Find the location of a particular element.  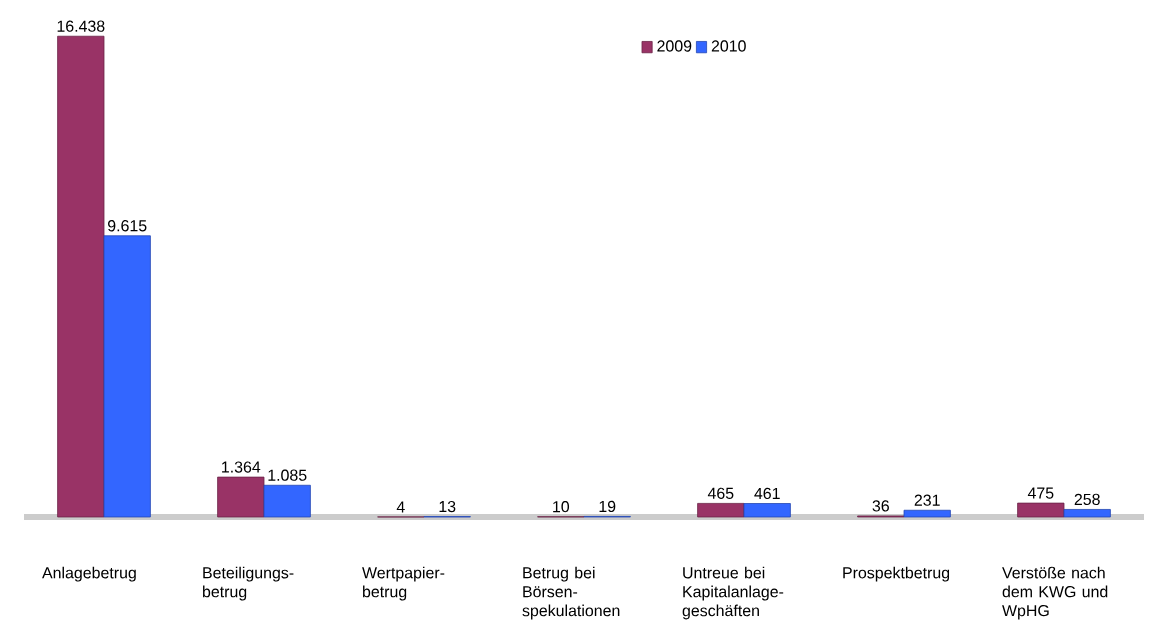

data-label: 4 is located at coordinates (400, 507).